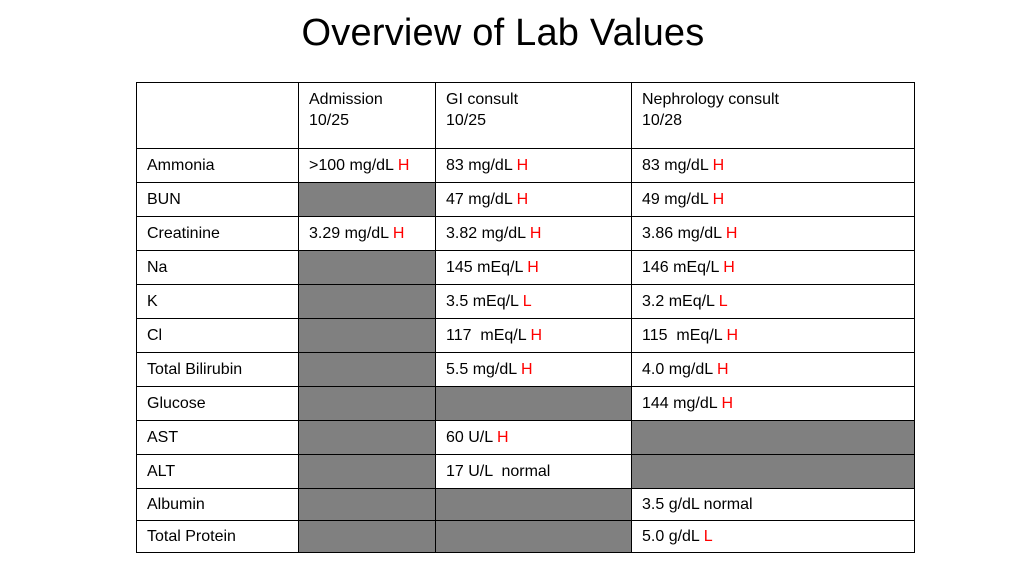 The image size is (1024, 576). Describe the element at coordinates (183, 233) in the screenshot. I see `row-label: Creatinine` at that location.